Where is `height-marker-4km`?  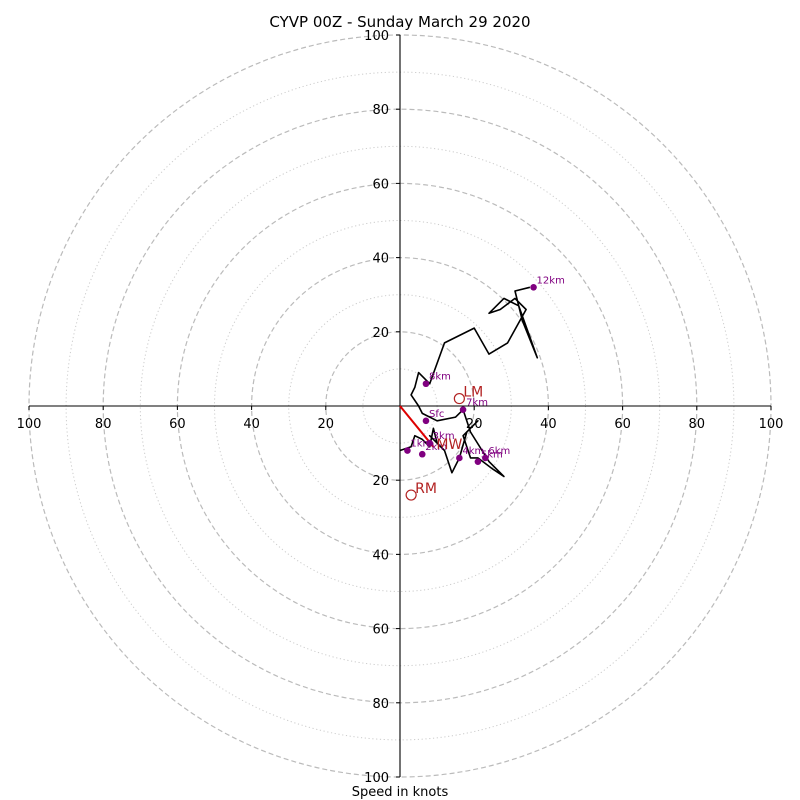
height-marker-4km is located at coordinates (459, 458).